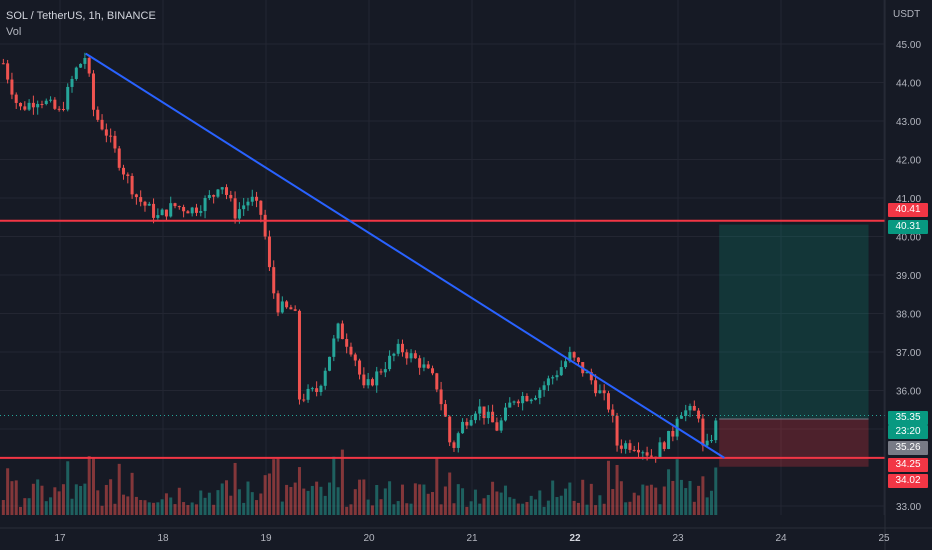  I want to click on volume-indicator-label: Vol, so click(14, 32).